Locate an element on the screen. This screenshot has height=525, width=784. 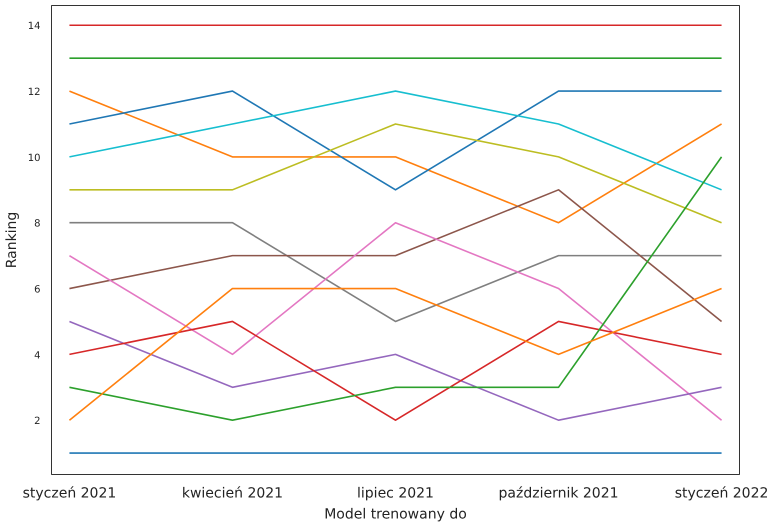
x-tick-label: październik 2021 is located at coordinates (558, 494).